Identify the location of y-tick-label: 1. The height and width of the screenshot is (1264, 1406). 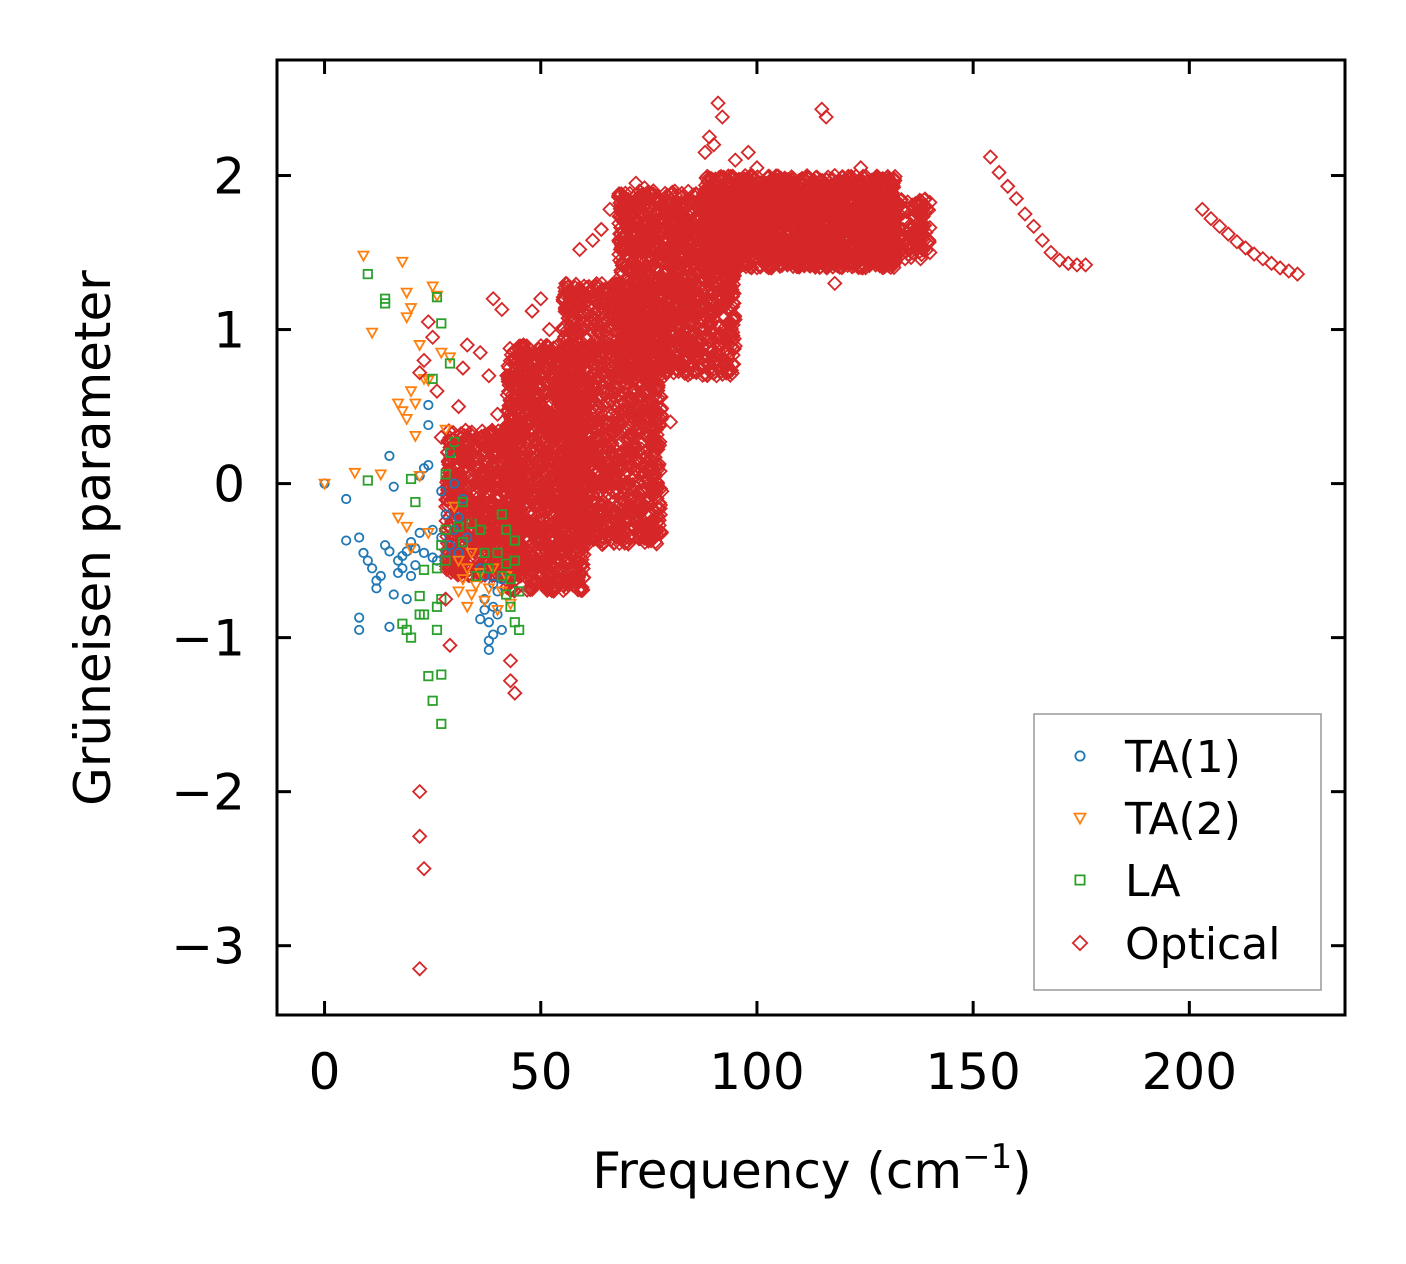
(229, 331).